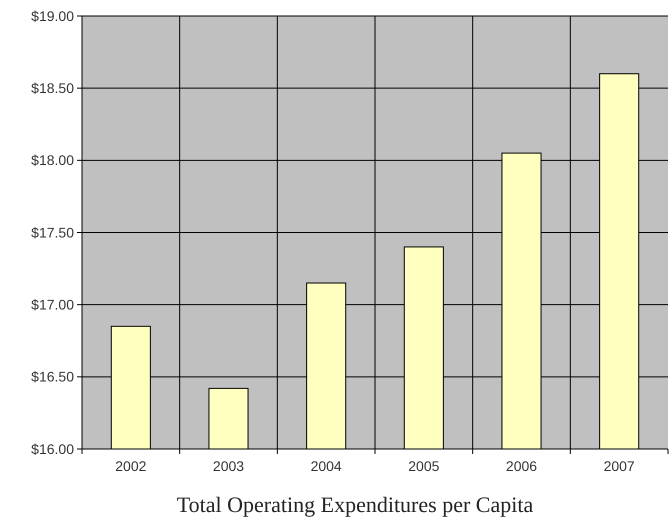  Describe the element at coordinates (52, 448) in the screenshot. I see `y-tick-label: $16.00` at that location.